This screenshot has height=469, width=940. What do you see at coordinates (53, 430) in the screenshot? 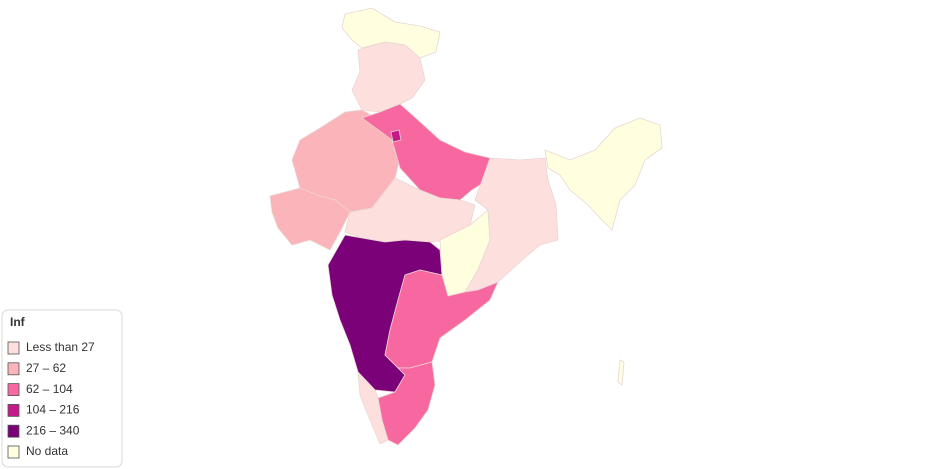
I see `legend-label: 216 – 340` at bounding box center [53, 430].